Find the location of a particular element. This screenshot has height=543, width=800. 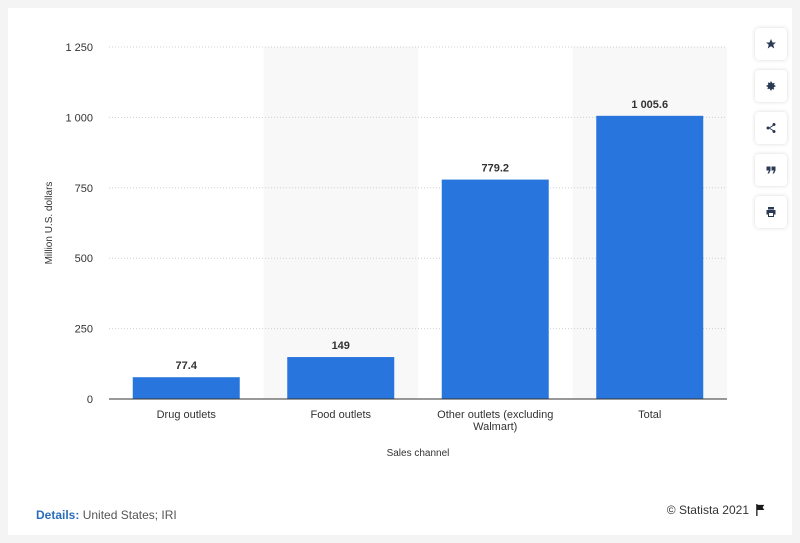

statista-credit: © Statista 2021 is located at coordinates (716, 510).